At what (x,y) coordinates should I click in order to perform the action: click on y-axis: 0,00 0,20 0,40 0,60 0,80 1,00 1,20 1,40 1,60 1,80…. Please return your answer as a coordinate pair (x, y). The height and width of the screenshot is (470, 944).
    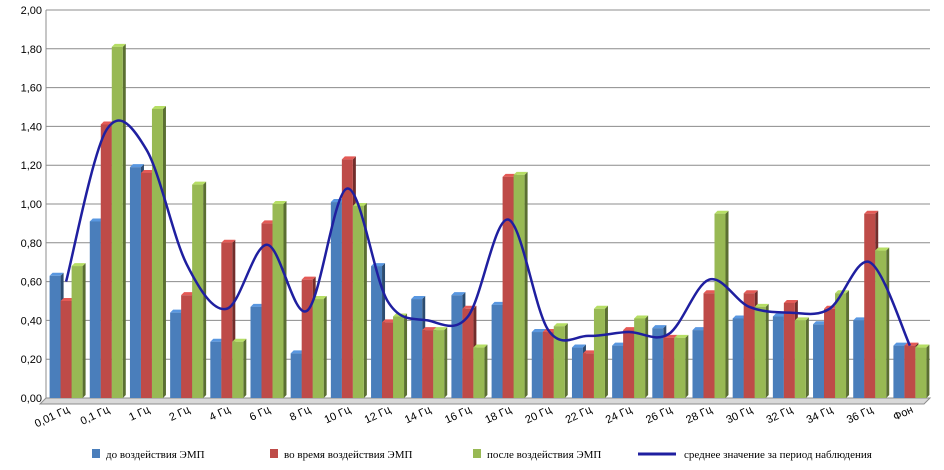
    Looking at the image, I should click on (31, 205).